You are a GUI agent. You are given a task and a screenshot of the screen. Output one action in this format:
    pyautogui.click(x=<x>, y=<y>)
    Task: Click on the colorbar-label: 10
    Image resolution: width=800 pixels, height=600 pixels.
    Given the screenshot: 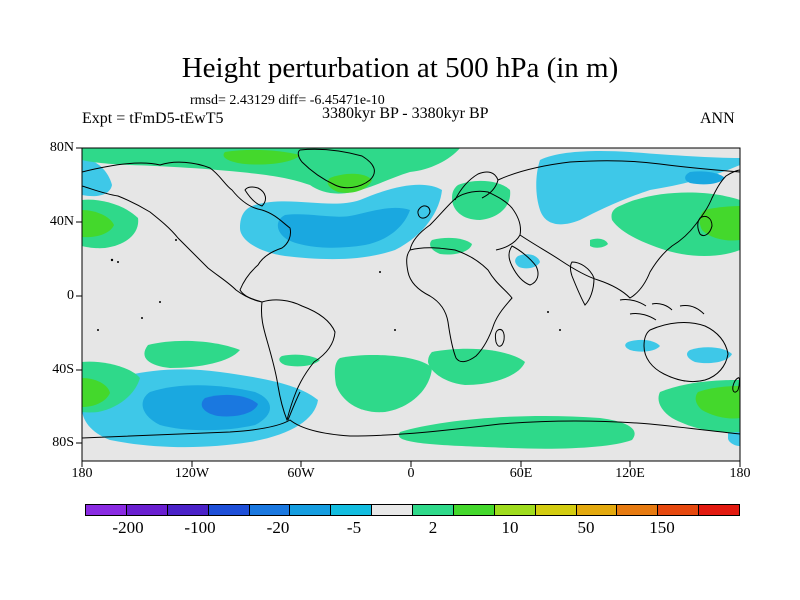 What is the action you would take?
    pyautogui.click(x=510, y=527)
    